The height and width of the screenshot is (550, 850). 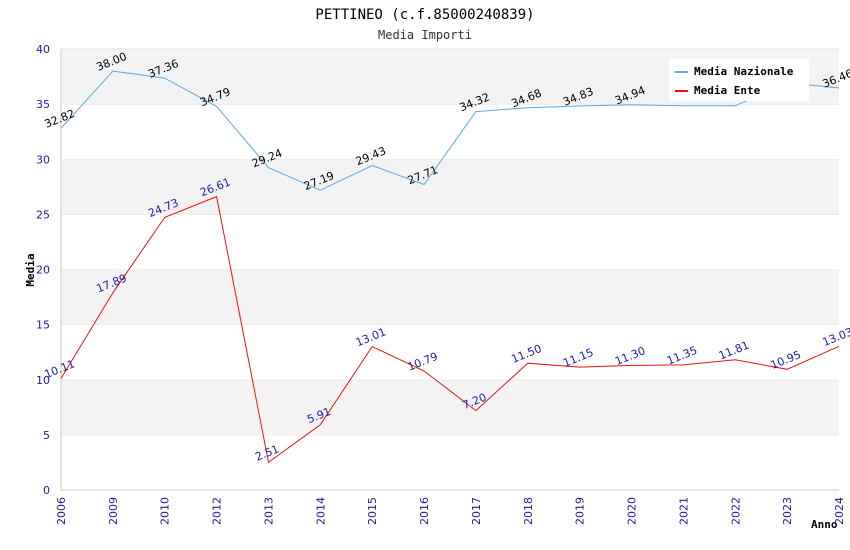 What do you see at coordinates (43, 159) in the screenshot?
I see `y-tick-label: 30` at bounding box center [43, 159].